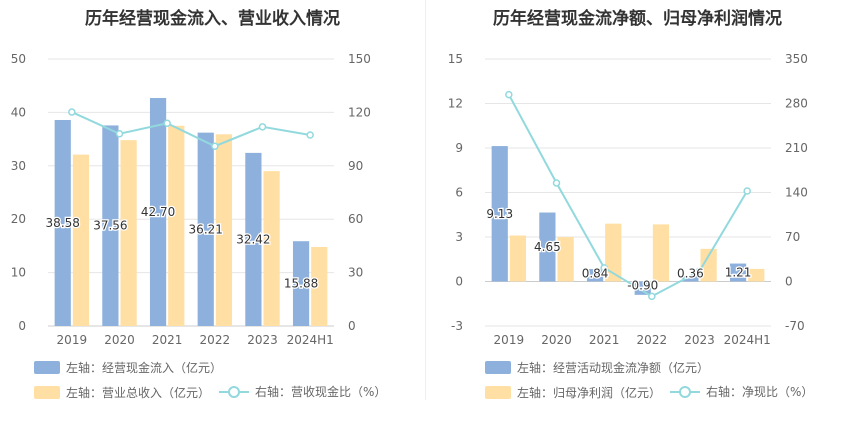 The width and height of the screenshot is (850, 437). I want to click on legend-label: 左轴：营业总收入（亿元）, so click(138, 393).